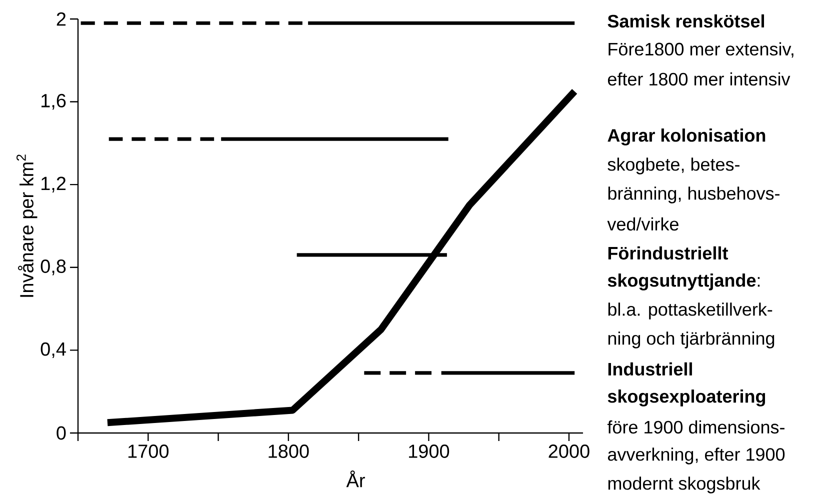 Image resolution: width=831 pixels, height=495 pixels. Describe the element at coordinates (699, 79) in the screenshot. I see `text: efter 1800 mer intensiv` at that location.